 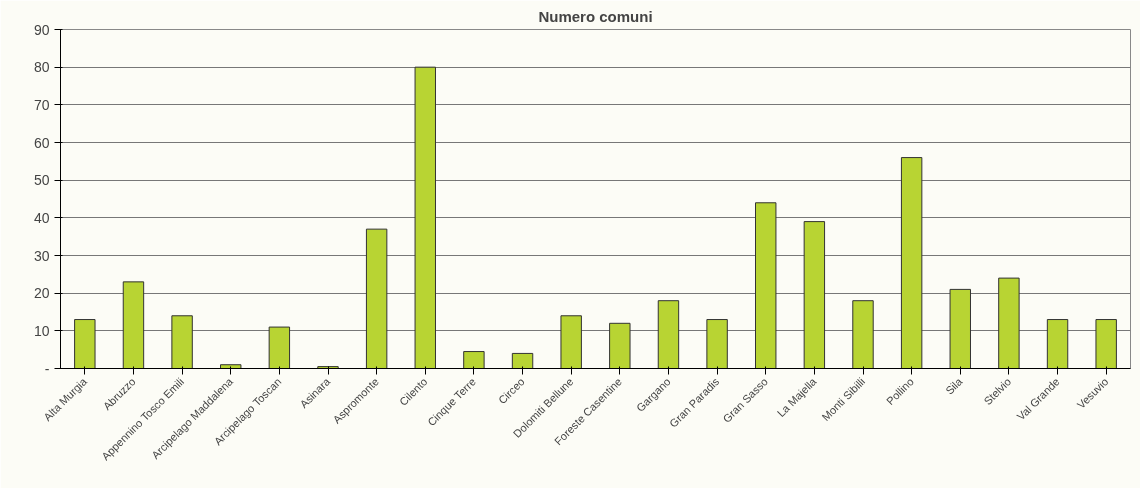 What do you see at coordinates (41, 29) in the screenshot?
I see `y-tick-label: 90` at bounding box center [41, 29].